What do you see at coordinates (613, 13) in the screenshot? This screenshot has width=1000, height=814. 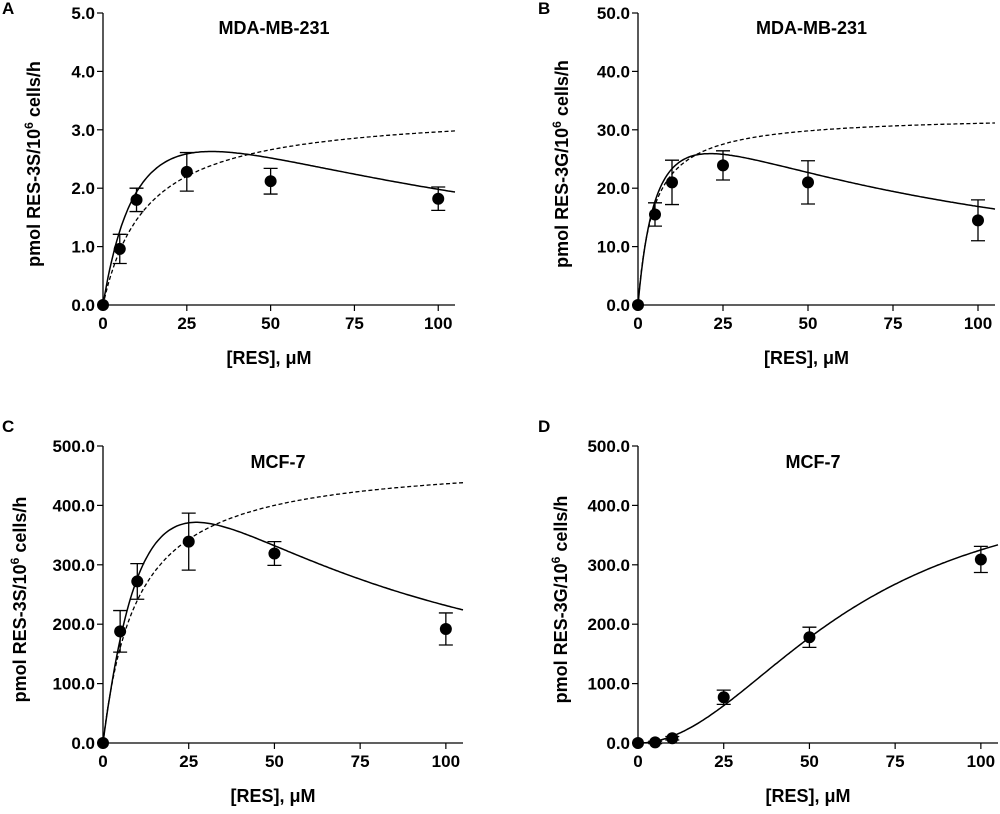 I see `y-tick-label: 50.0` at bounding box center [613, 13].